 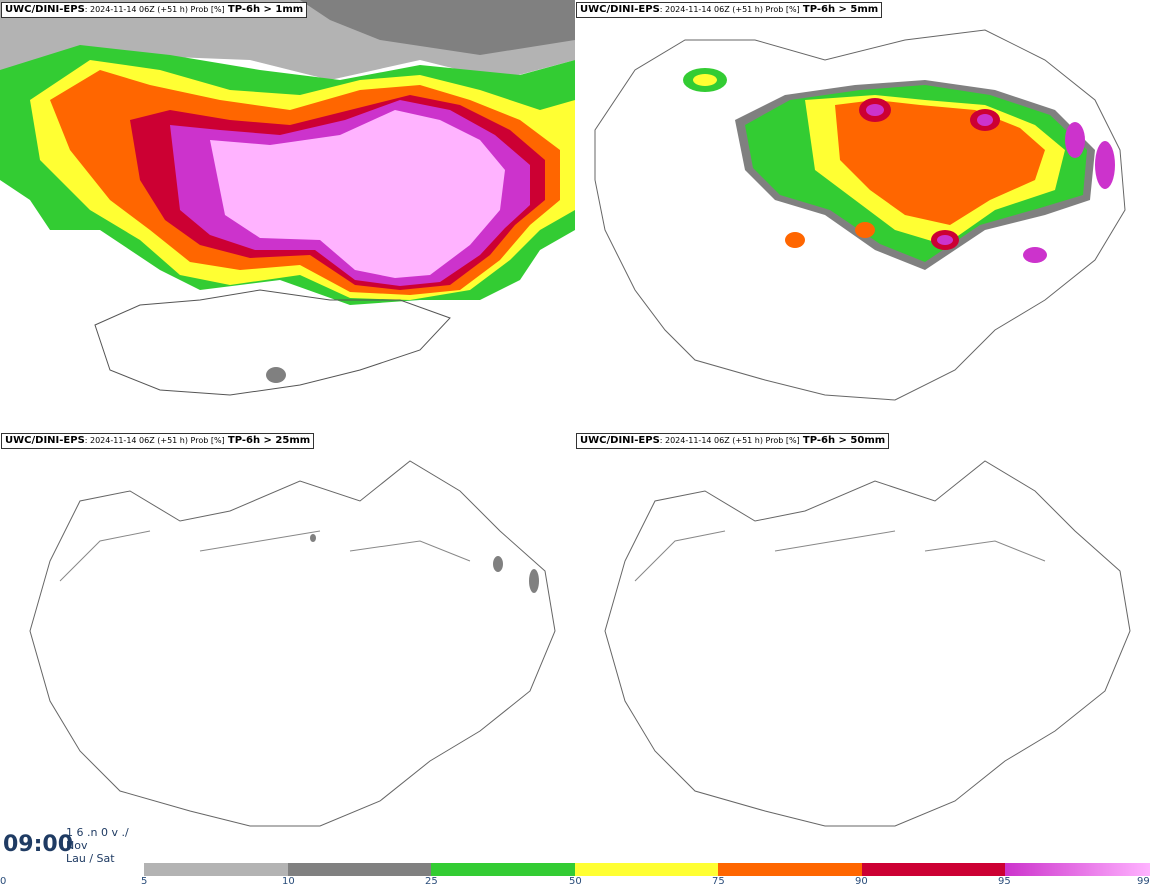 I want to click on field-name: TP-6h > 1mm, so click(x=265, y=9).